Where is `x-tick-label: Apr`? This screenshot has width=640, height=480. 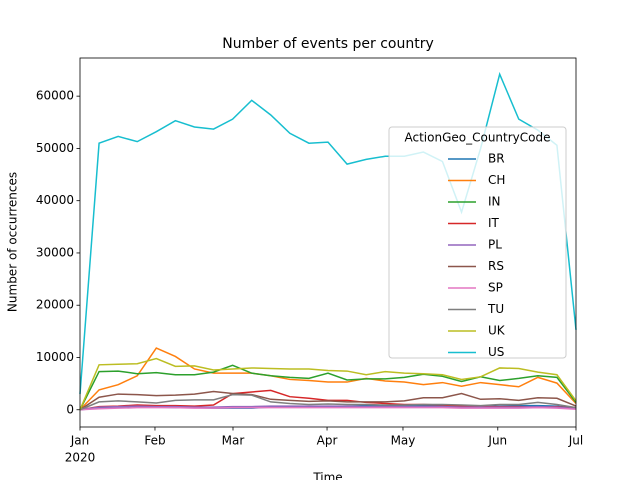
x-tick-label: Apr is located at coordinates (327, 441).